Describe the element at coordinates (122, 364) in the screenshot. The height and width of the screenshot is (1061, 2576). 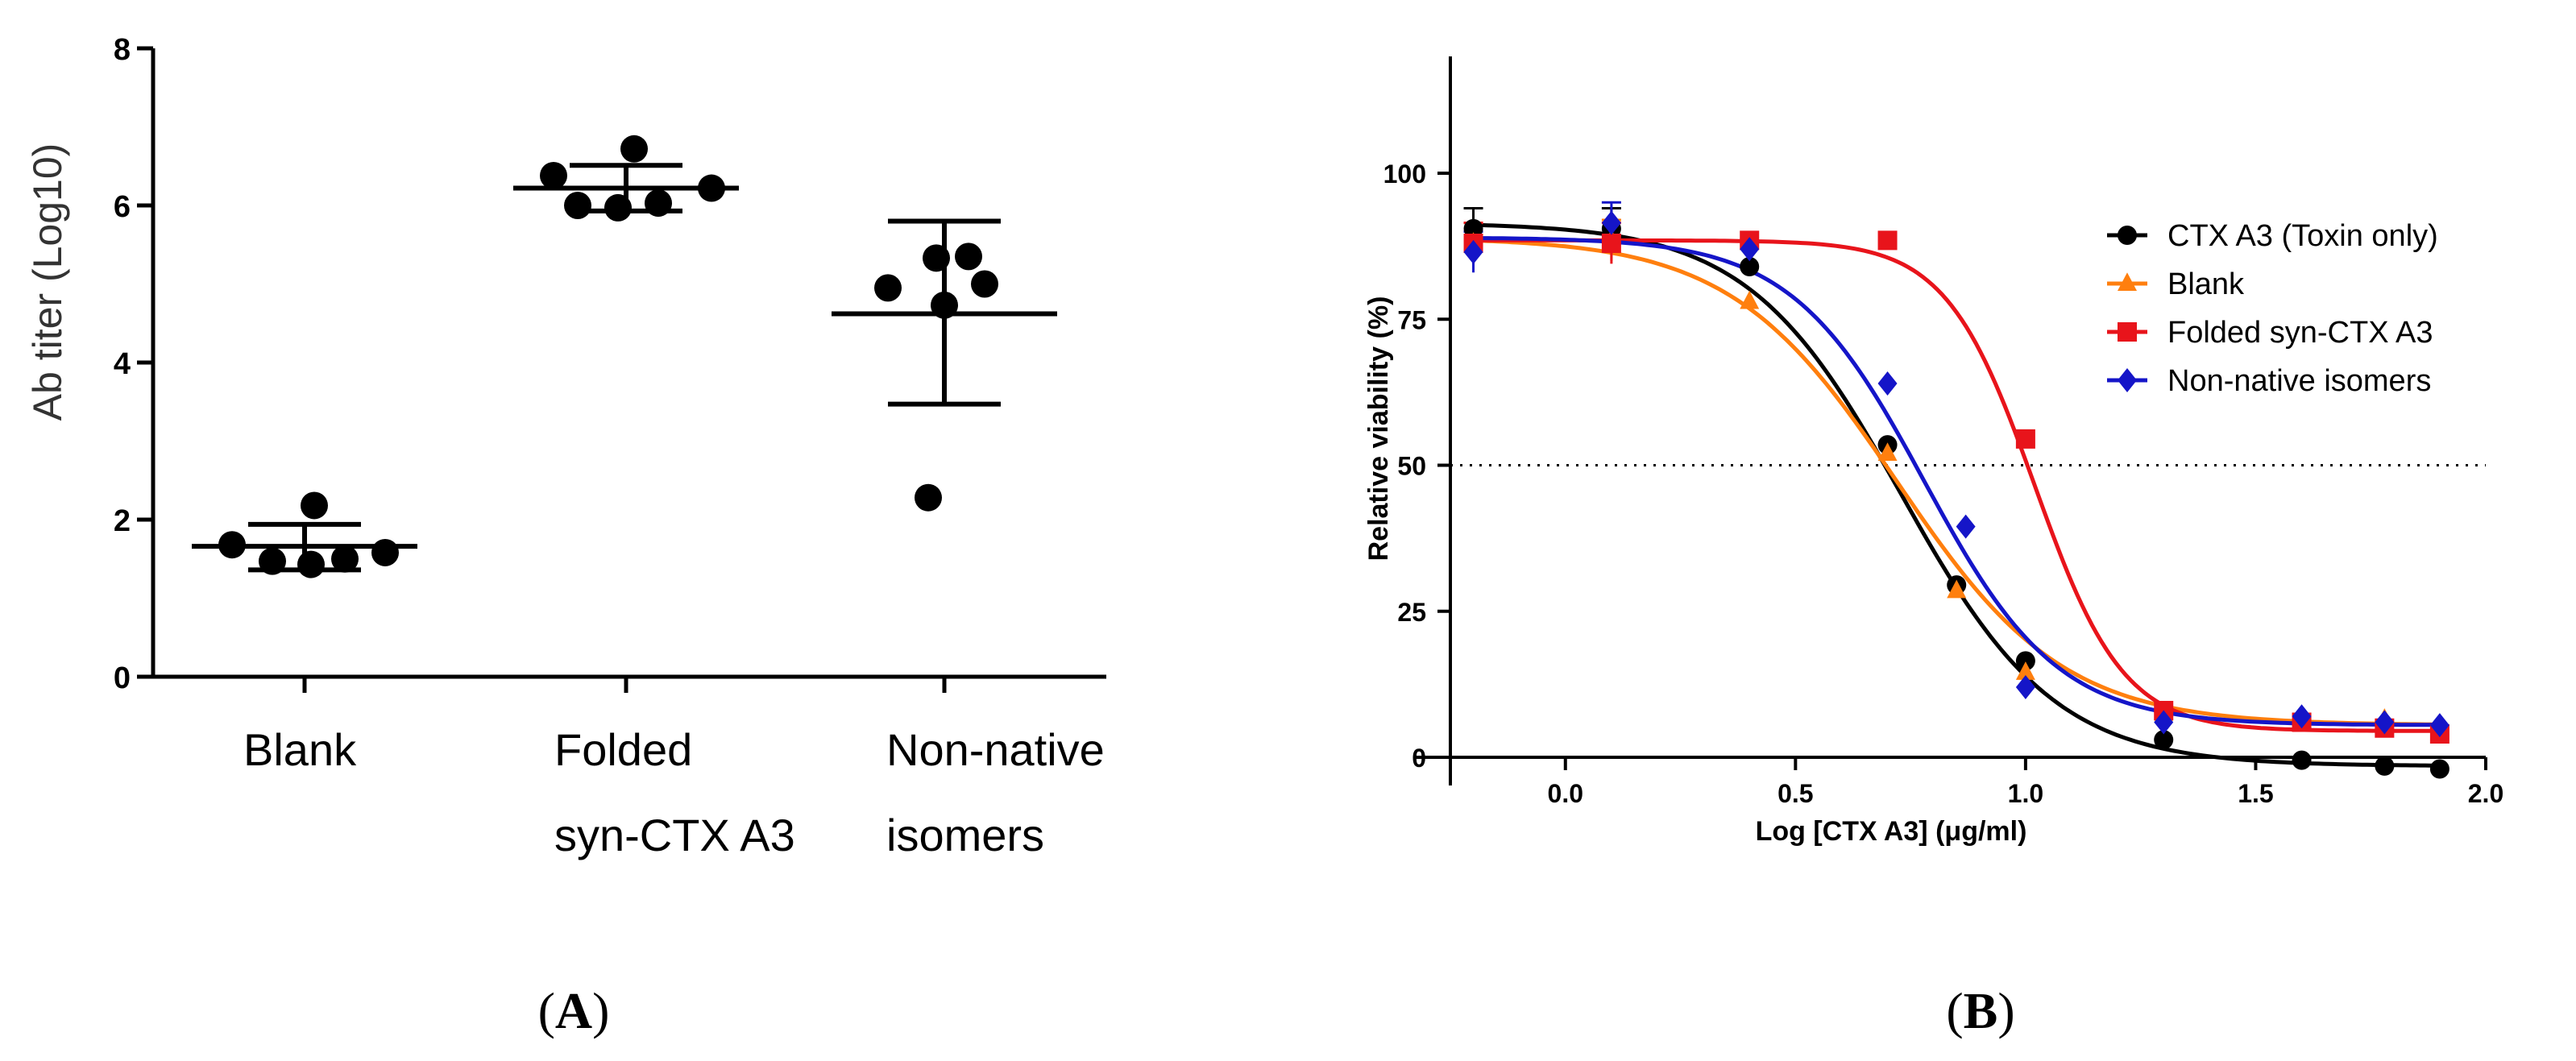
I see `y-tick-label: 4` at that location.